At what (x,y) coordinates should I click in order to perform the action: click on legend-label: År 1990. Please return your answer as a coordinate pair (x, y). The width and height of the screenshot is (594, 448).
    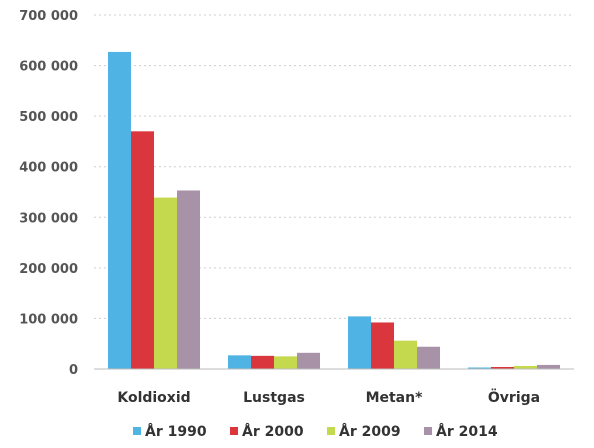
    Looking at the image, I should click on (176, 431).